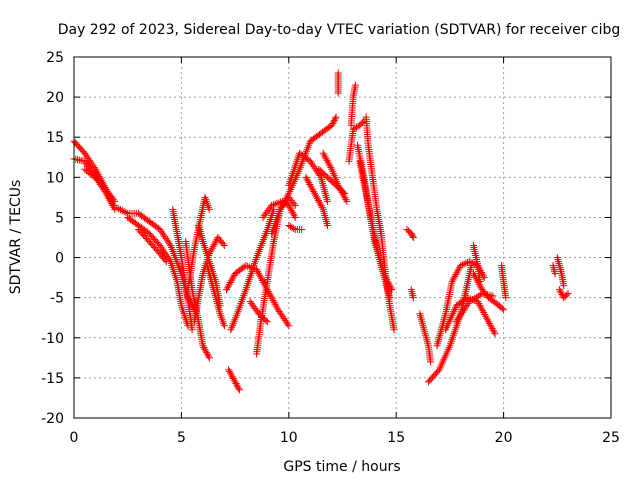 Image resolution: width=640 pixels, height=480 pixels. What do you see at coordinates (55, 138) in the screenshot?
I see `y-tick-label: 15` at bounding box center [55, 138].